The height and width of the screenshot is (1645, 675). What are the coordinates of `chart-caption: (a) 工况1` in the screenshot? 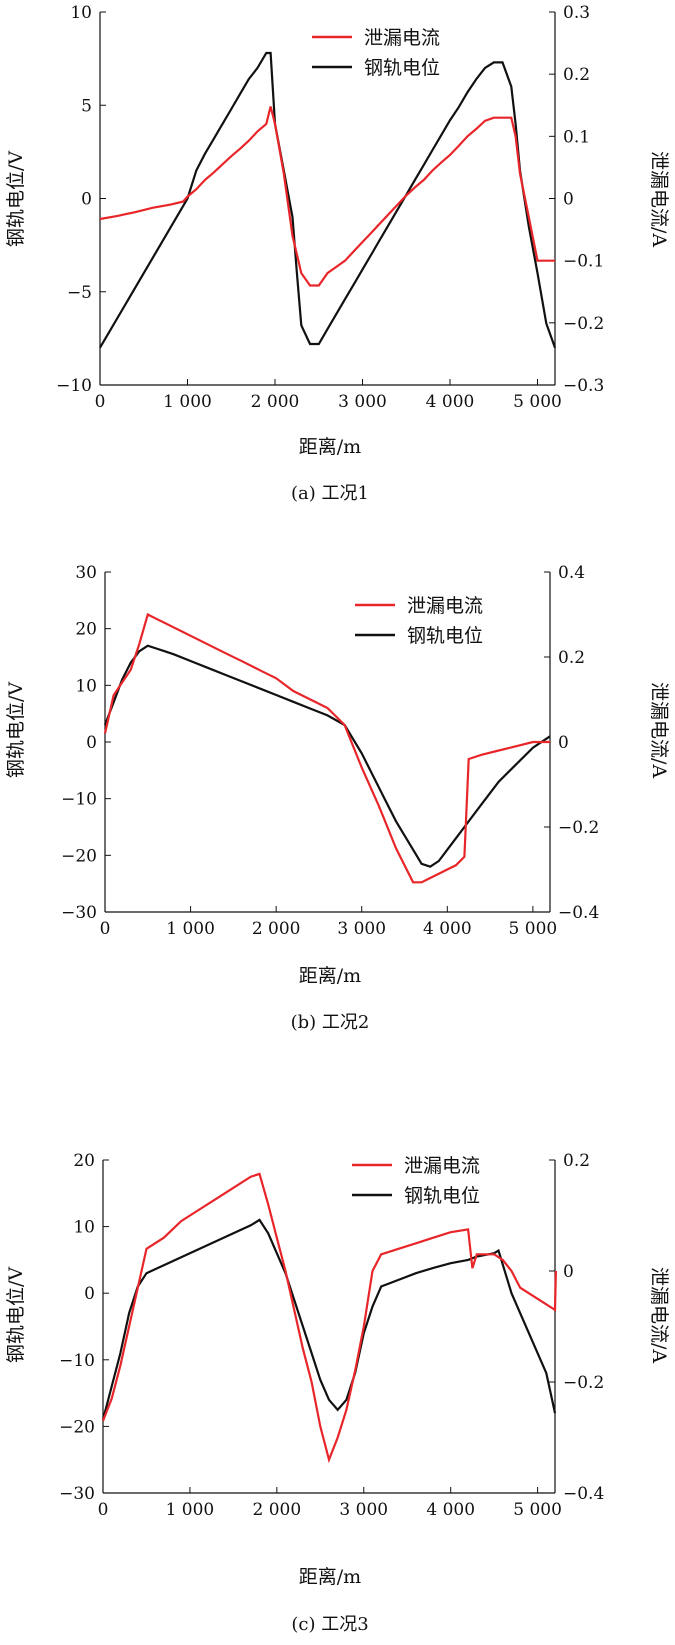 It's located at (330, 493).